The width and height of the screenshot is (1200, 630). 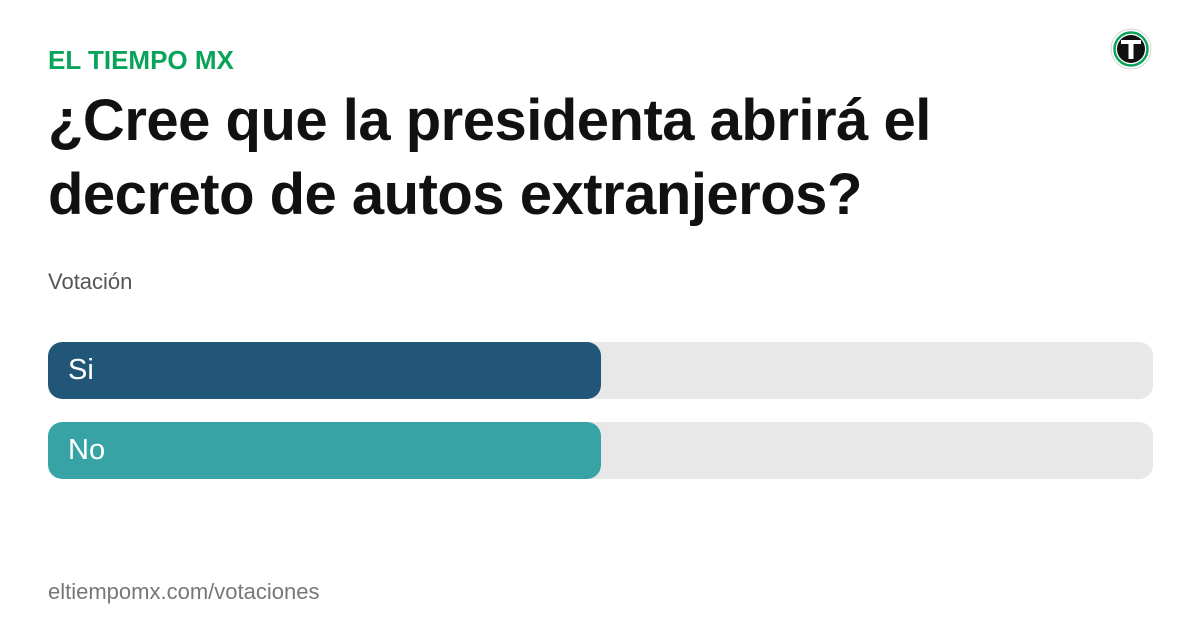 What do you see at coordinates (87, 450) in the screenshot?
I see `poll-option-no-label: No` at bounding box center [87, 450].